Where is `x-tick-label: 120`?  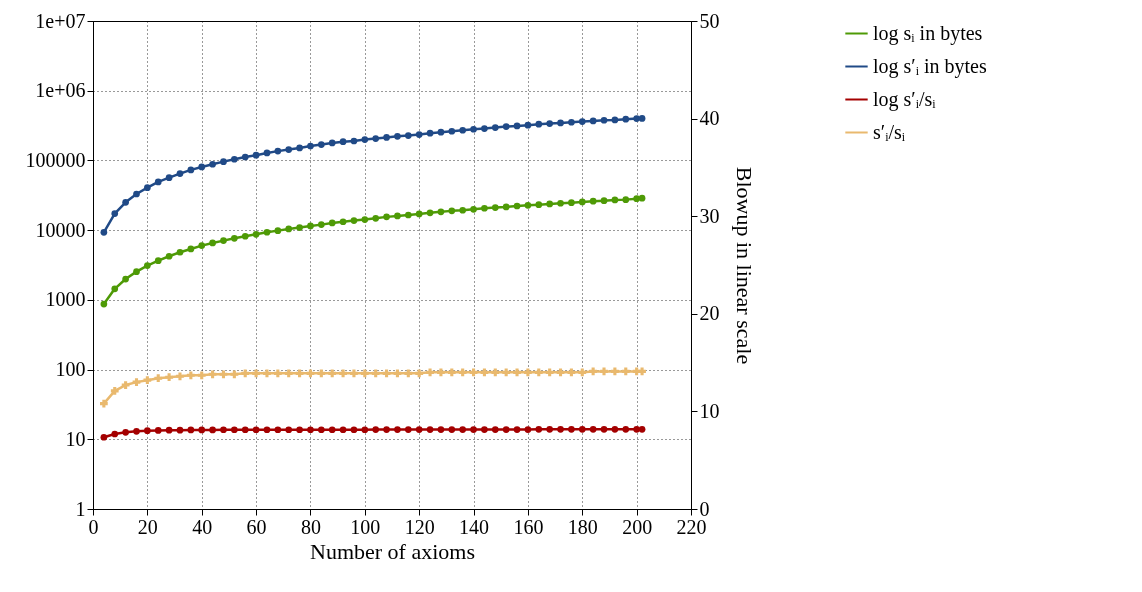
x-tick-label: 120 is located at coordinates (419, 526).